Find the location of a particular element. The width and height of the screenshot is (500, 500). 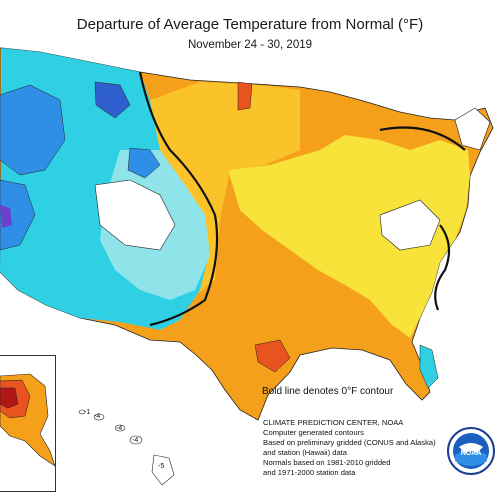

noaa-logo-text: NOAA is located at coordinates (471, 453).